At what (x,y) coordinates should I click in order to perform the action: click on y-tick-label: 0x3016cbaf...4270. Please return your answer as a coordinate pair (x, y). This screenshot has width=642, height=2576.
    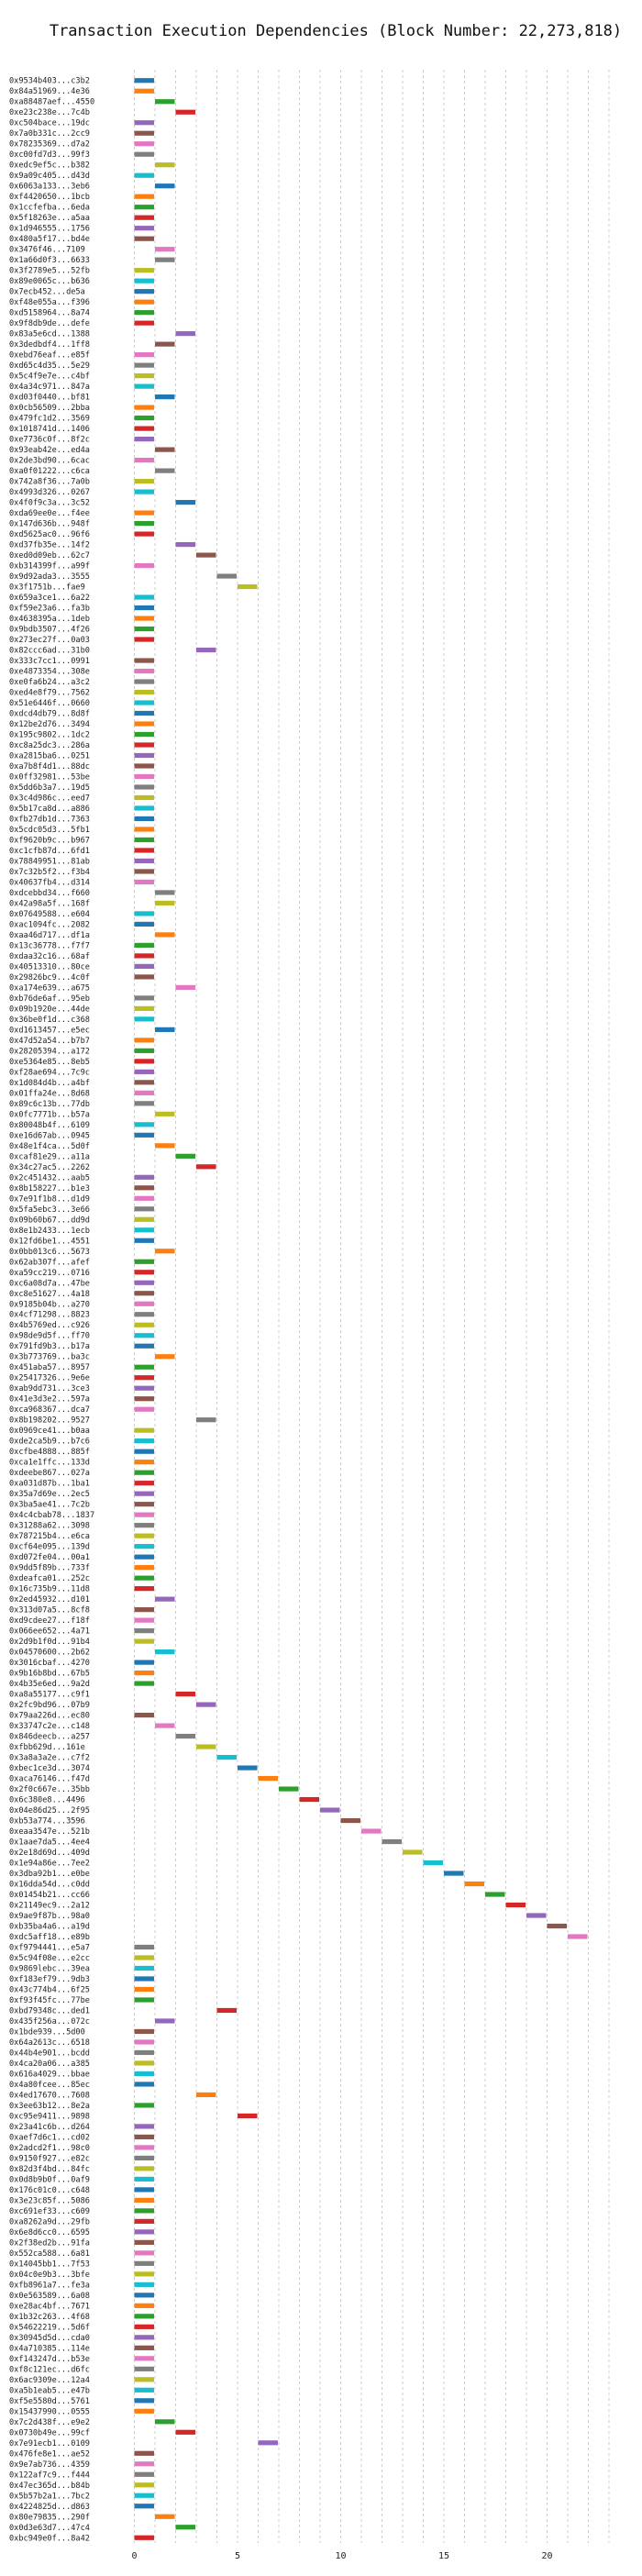
    Looking at the image, I should click on (49, 1663).